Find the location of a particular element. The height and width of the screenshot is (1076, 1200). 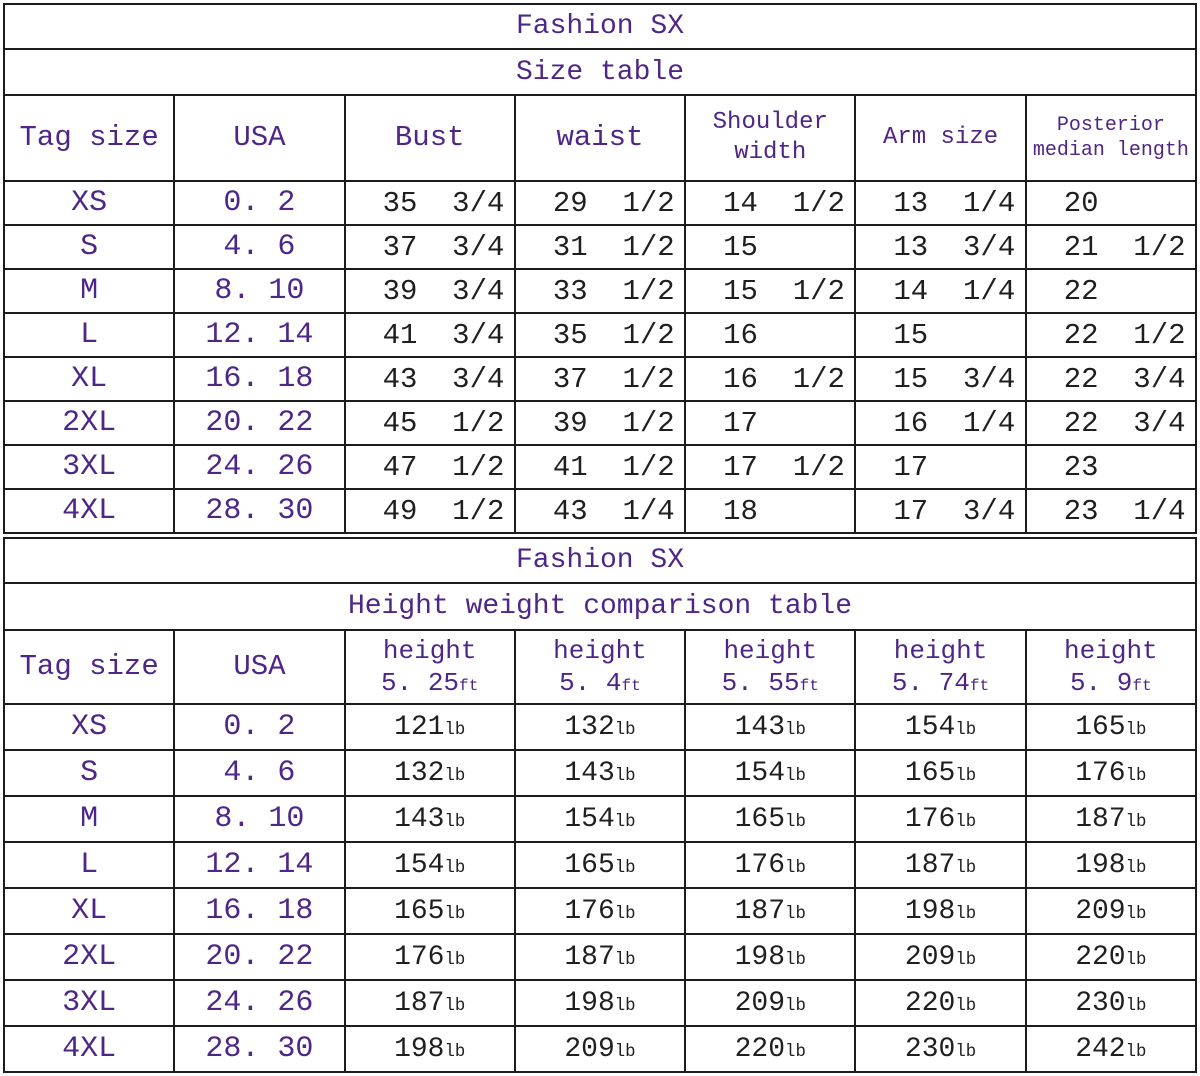

cell-text: 37 3/4 is located at coordinates (443, 247).